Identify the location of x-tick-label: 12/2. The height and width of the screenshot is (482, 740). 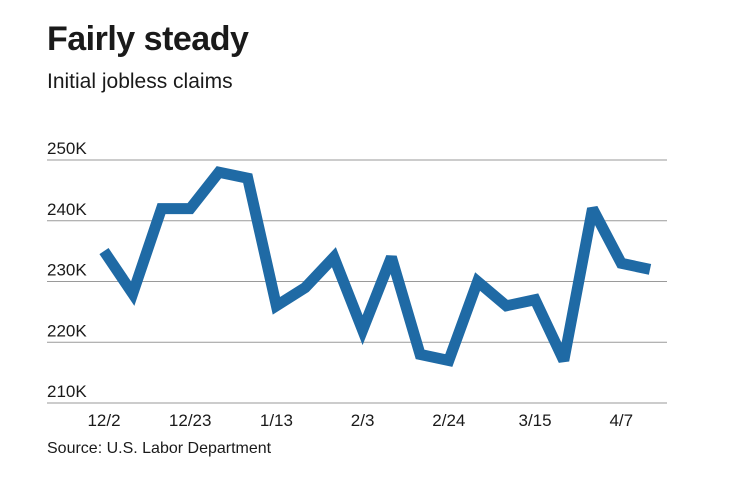
(103, 420).